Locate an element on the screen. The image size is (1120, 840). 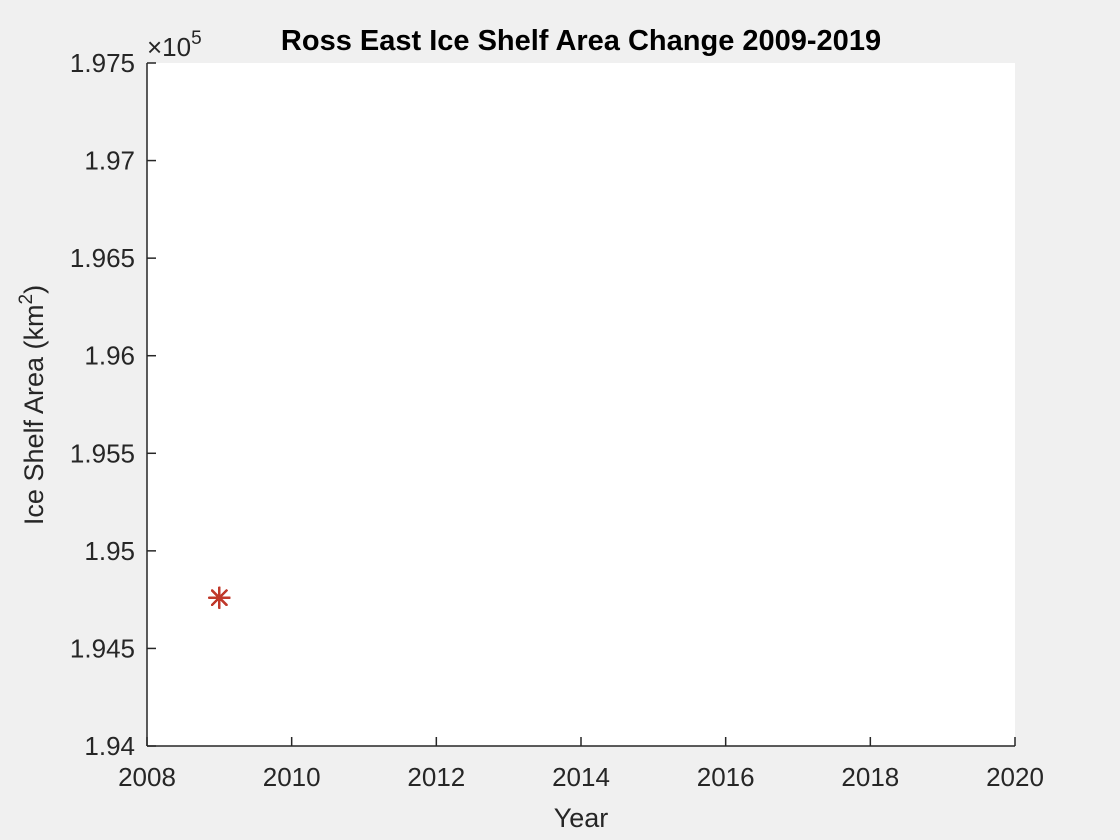
y-axis-title: Ice Shelf Area (km2) is located at coordinates (32, 405).